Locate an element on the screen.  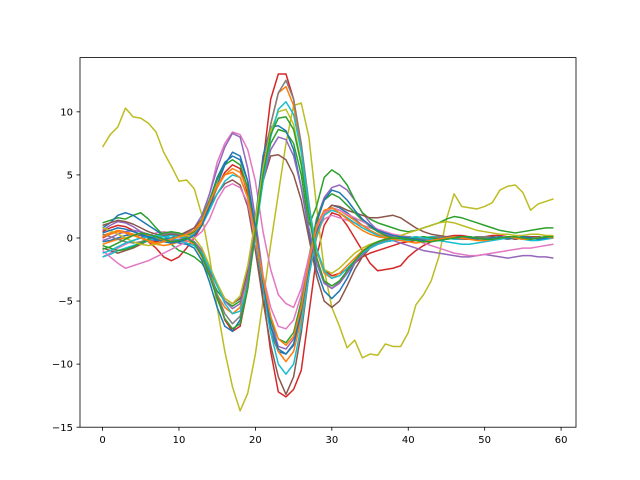
x-tick-label: 30 is located at coordinates (331, 440).